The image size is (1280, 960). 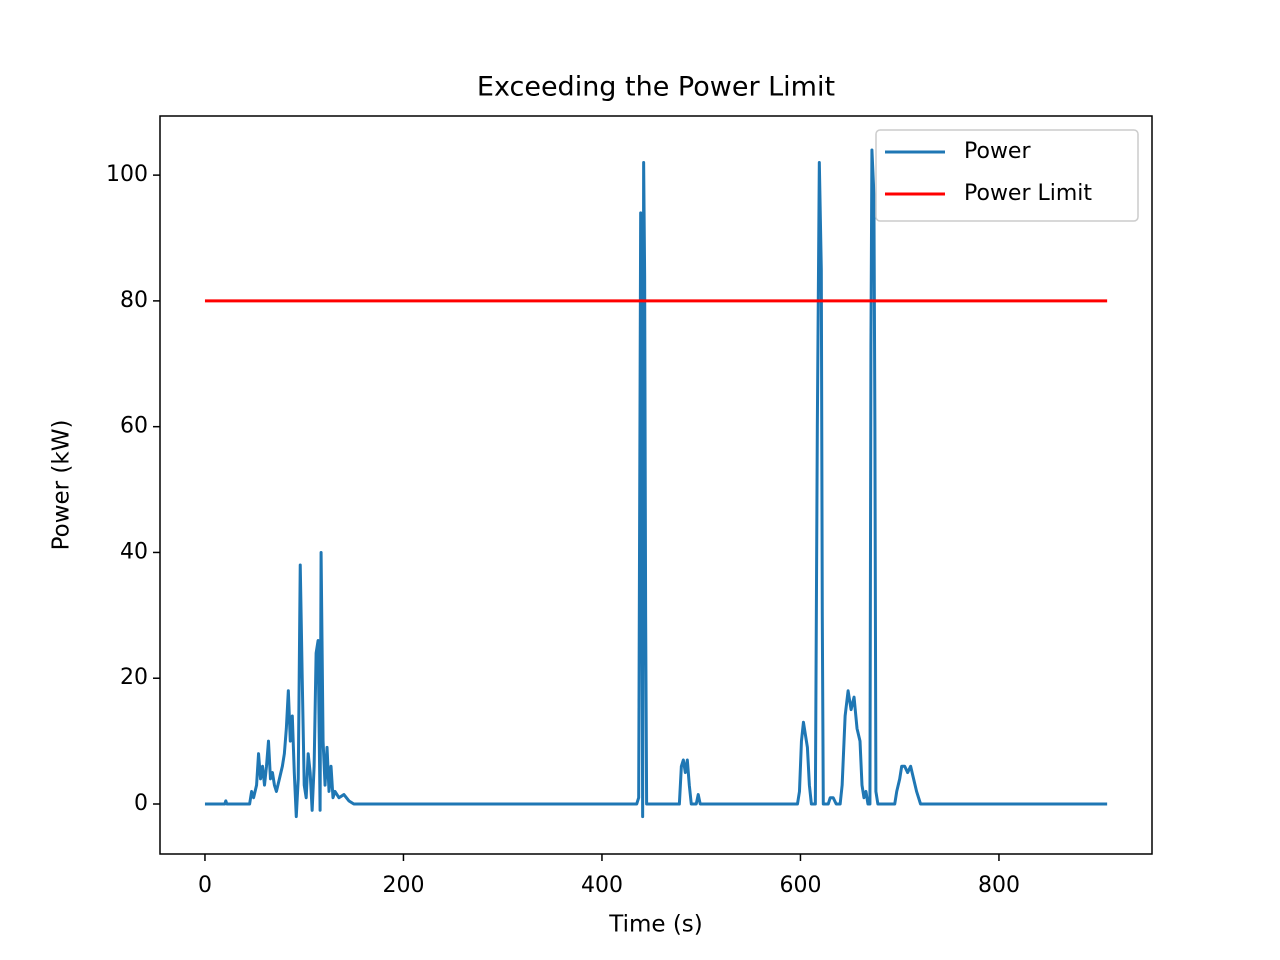 I want to click on chart-title: Exceeding the Power Limit, so click(x=656, y=87).